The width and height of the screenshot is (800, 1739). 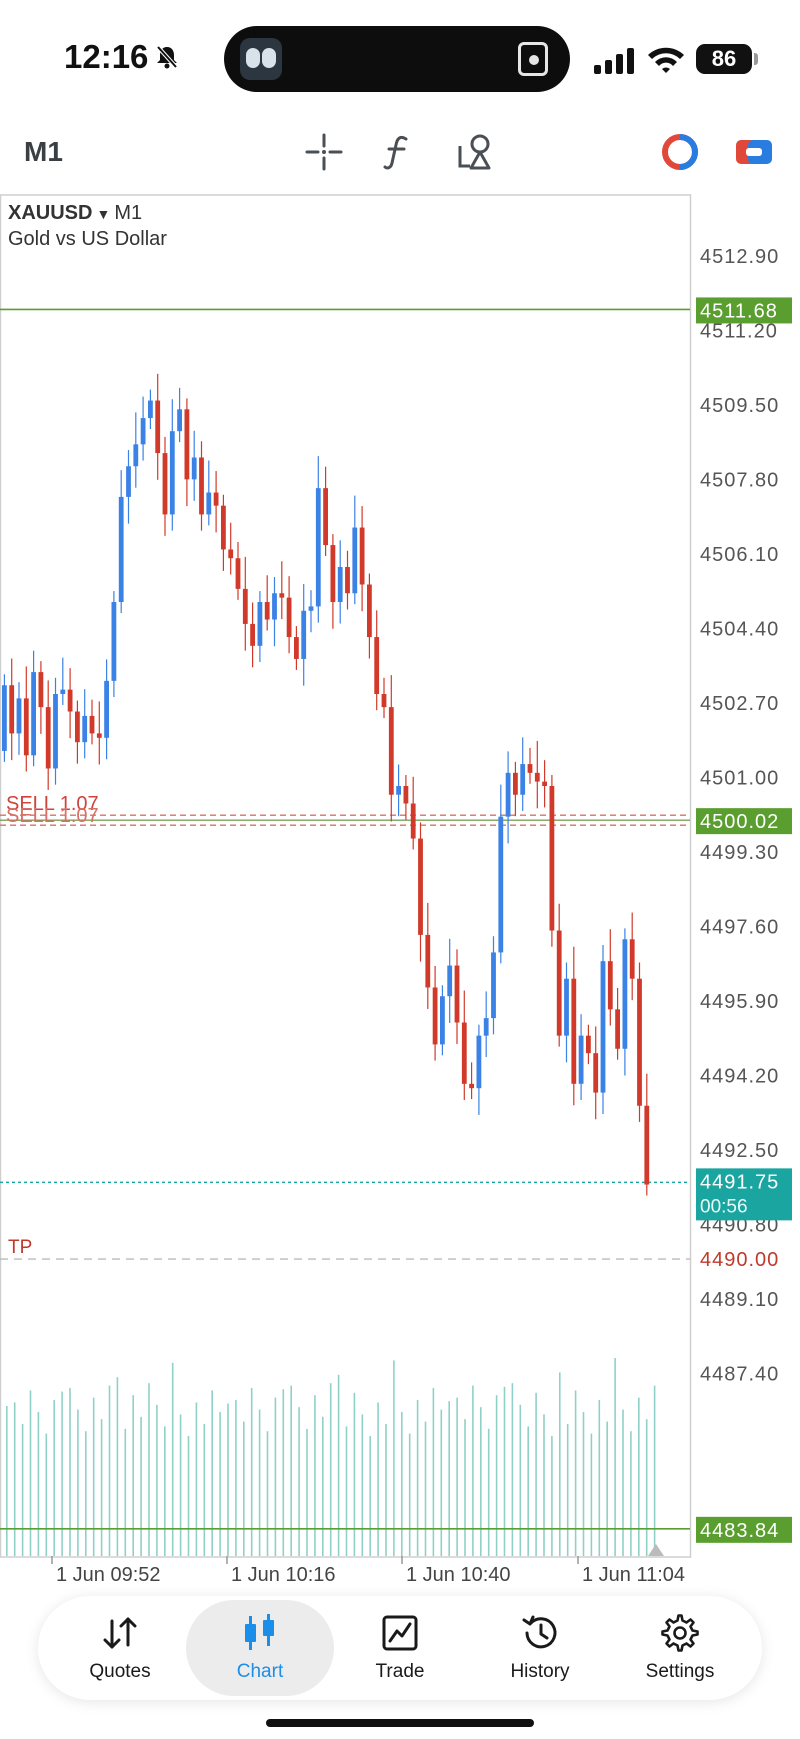 What do you see at coordinates (108, 1573) in the screenshot?
I see `time-axis-label: 1 Jun 09:52` at bounding box center [108, 1573].